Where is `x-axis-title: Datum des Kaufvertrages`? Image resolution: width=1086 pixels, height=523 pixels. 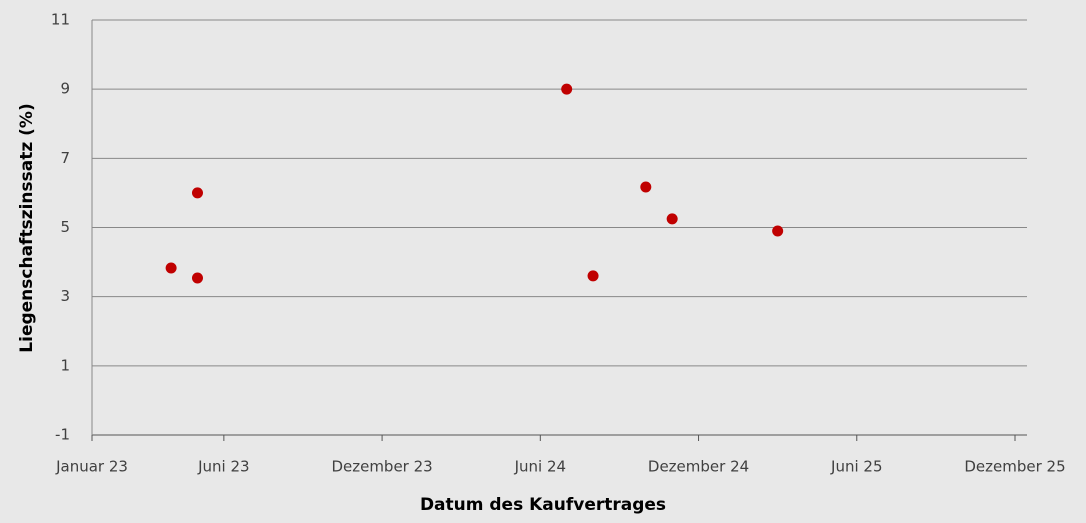
x-axis-title: Datum des Kaufvertrages is located at coordinates (543, 505).